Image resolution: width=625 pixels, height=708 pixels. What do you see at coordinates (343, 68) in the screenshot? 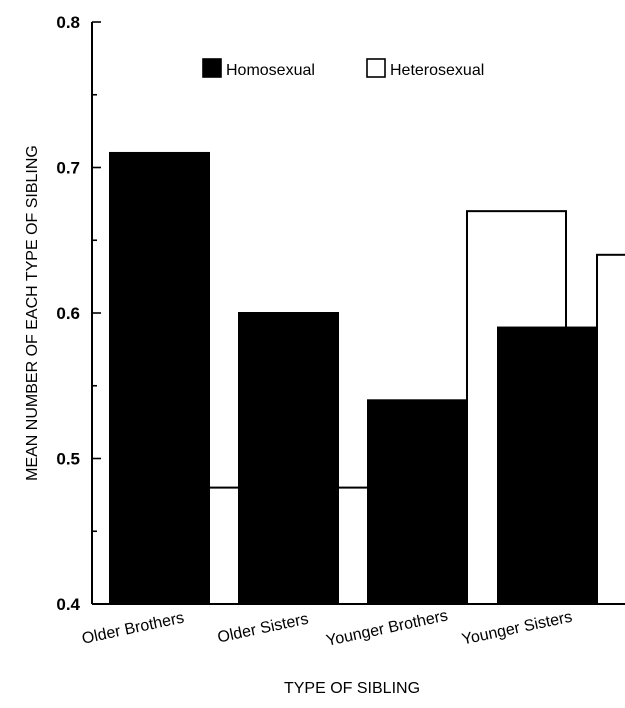
I see `legend: Homosexual Heterosexual` at bounding box center [343, 68].